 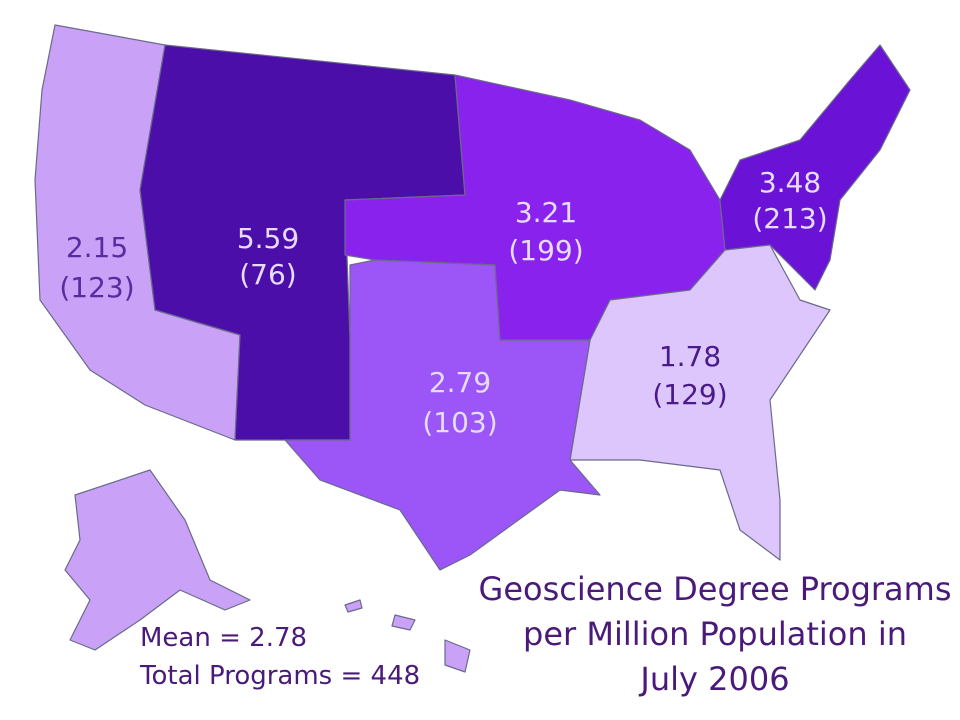 What do you see at coordinates (459, 422) in the screenshot?
I see `region-count: (103)` at bounding box center [459, 422].